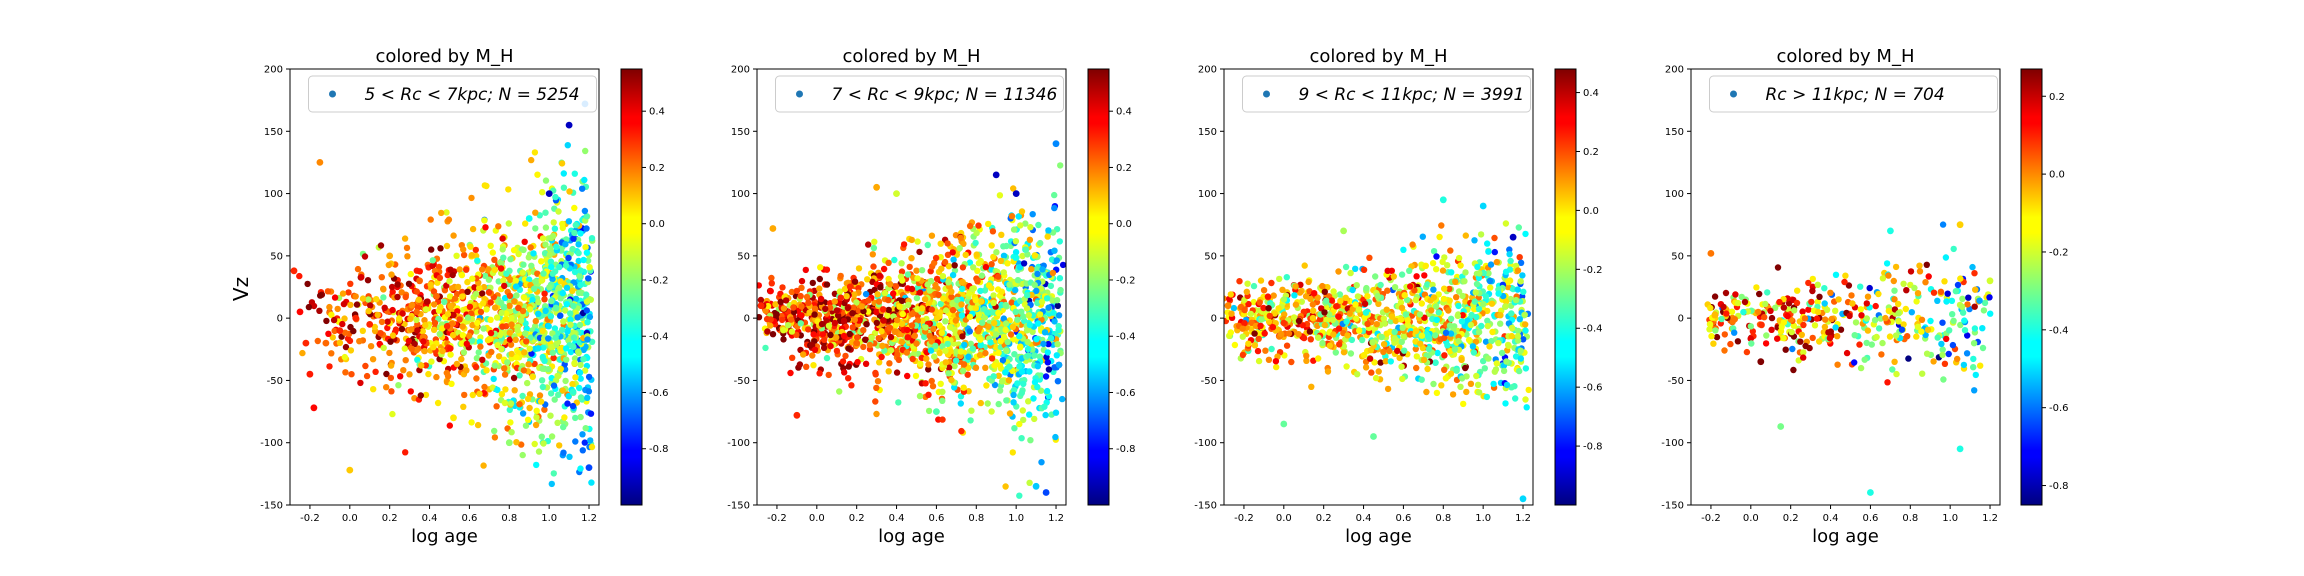 The image size is (2304, 576). Describe the element at coordinates (659, 449) in the screenshot. I see `colorbar-tick-label: -0.8` at that location.